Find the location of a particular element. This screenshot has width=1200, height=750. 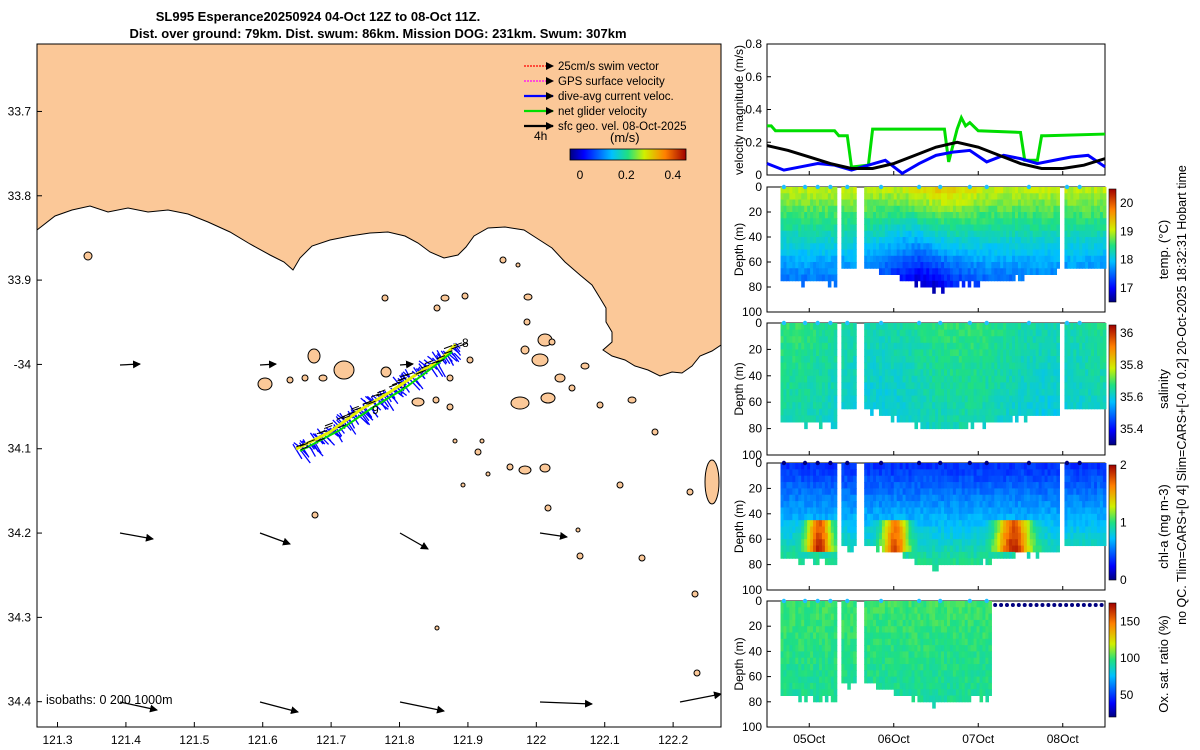

surface-dot is located at coordinates (805, 187).